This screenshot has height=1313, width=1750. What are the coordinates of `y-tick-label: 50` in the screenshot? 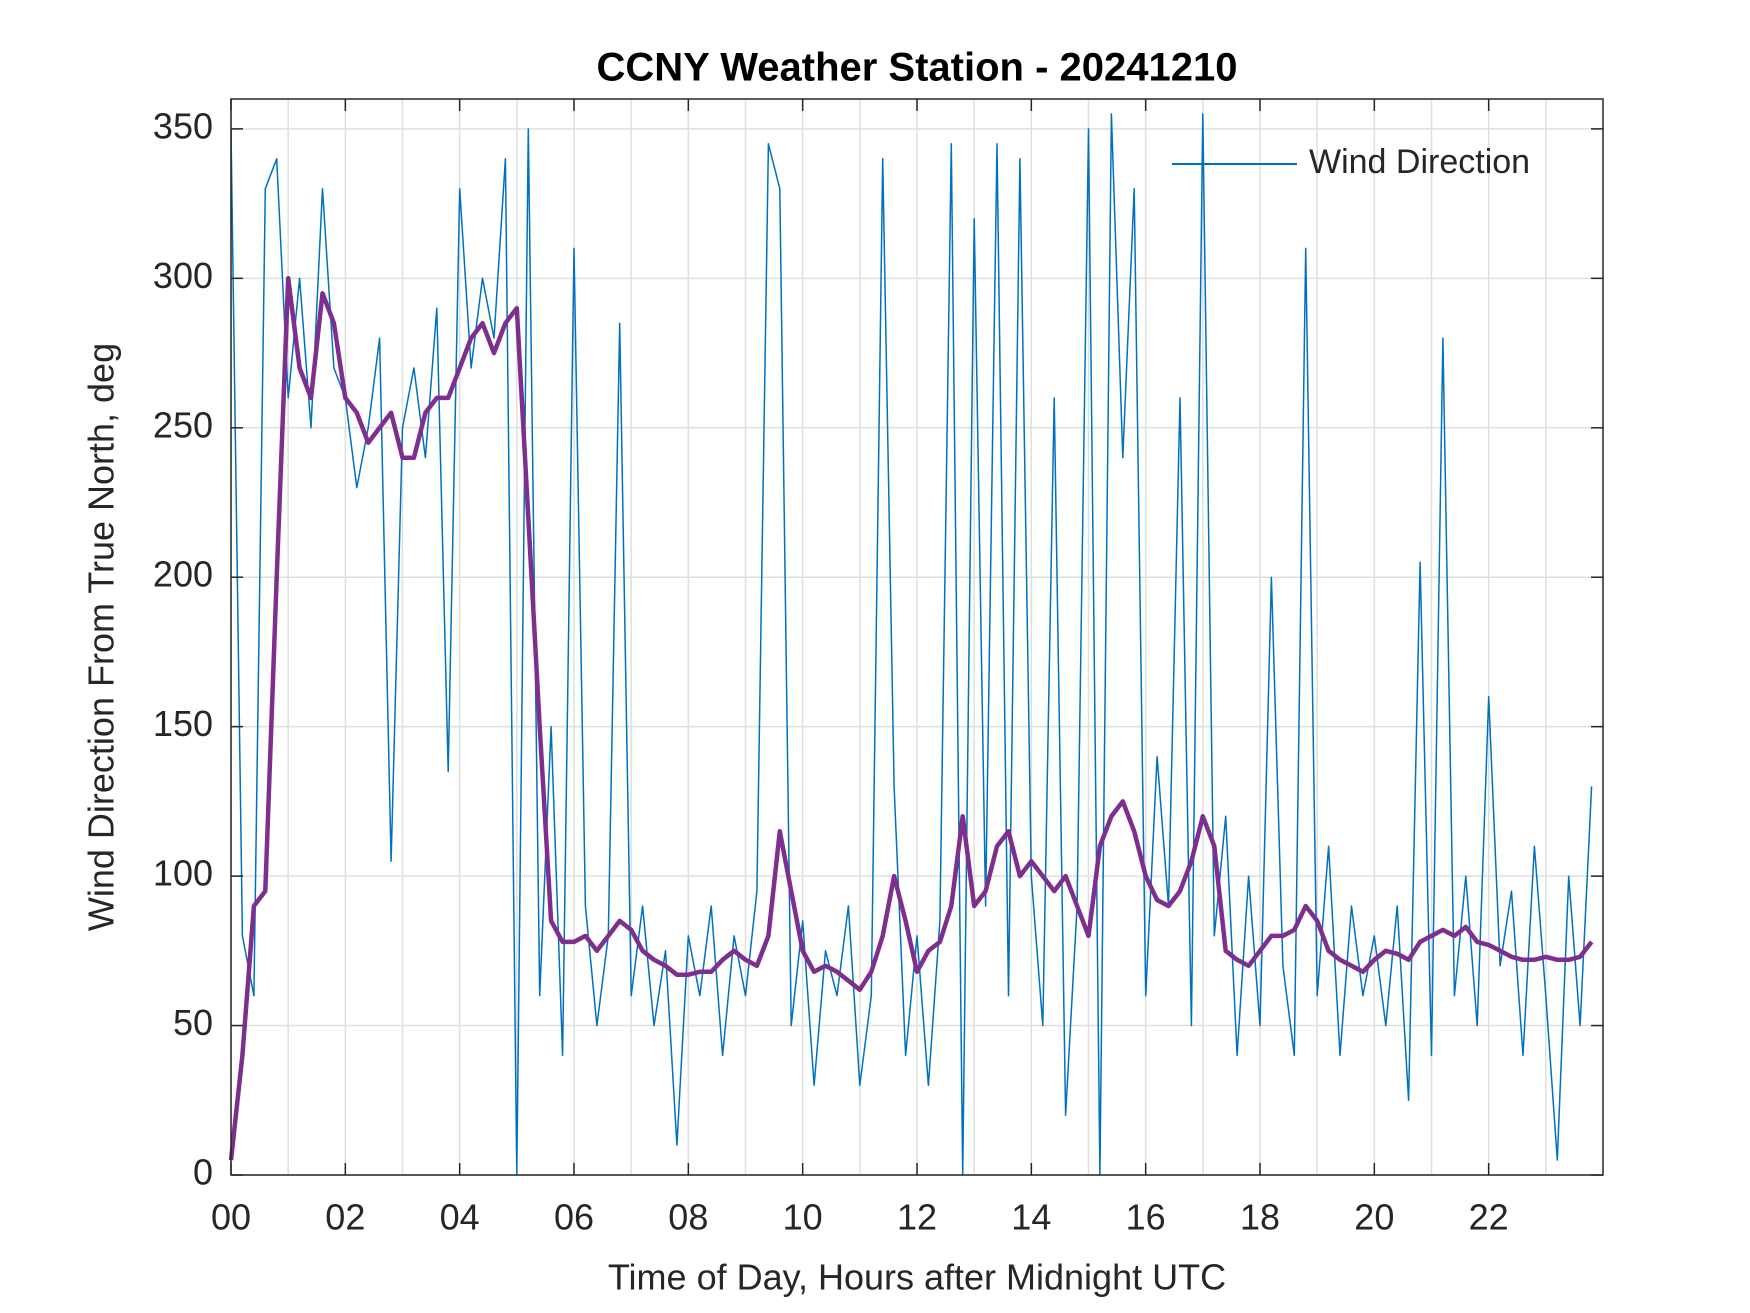 It's located at (193, 1022).